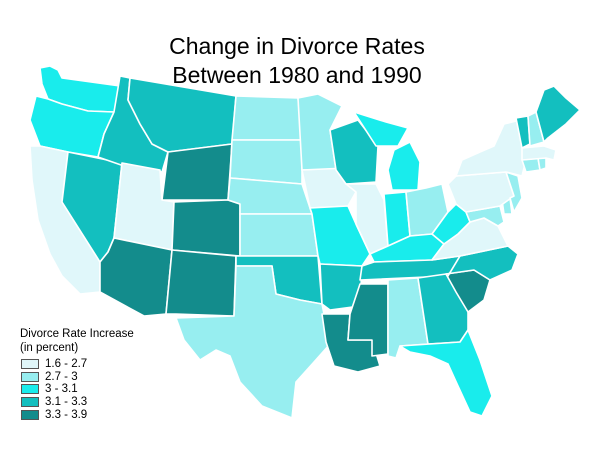 Image resolution: width=594 pixels, height=459 pixels. What do you see at coordinates (297, 46) in the screenshot?
I see `title-line-1: Change in Divorce Rates` at bounding box center [297, 46].